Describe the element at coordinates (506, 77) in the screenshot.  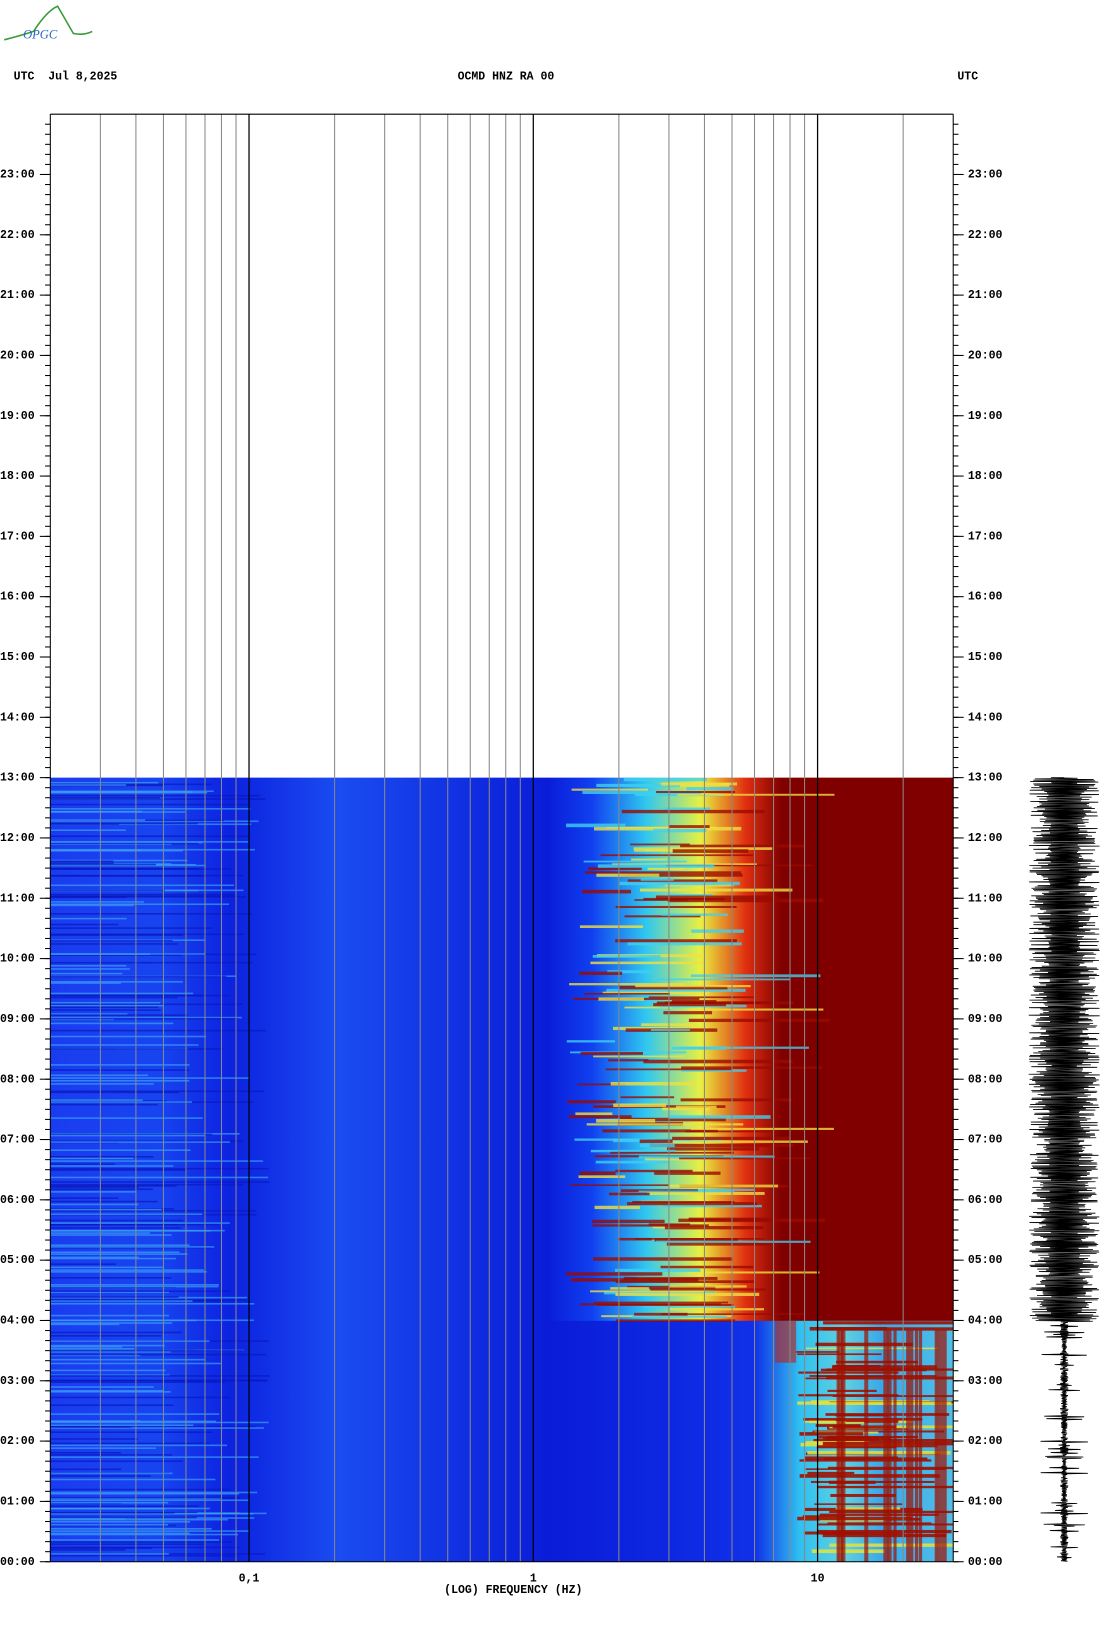
I see `chart-title: OCMD HNZ RA 00` at that location.